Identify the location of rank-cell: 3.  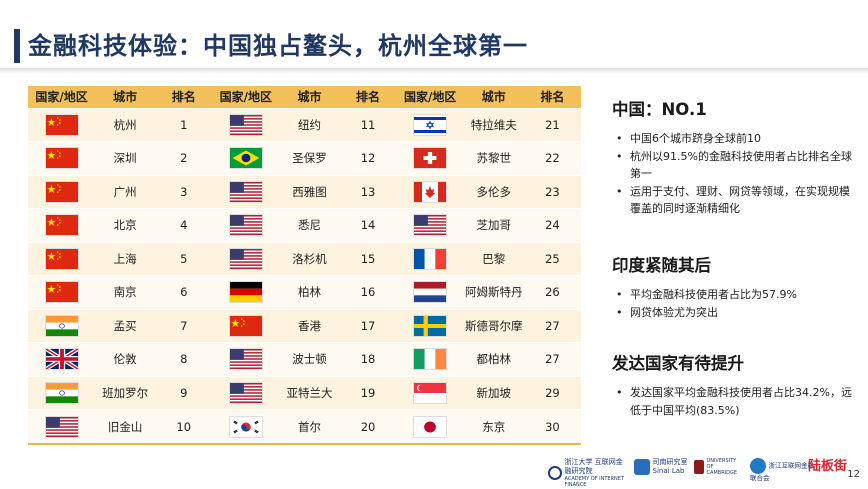
(184, 191).